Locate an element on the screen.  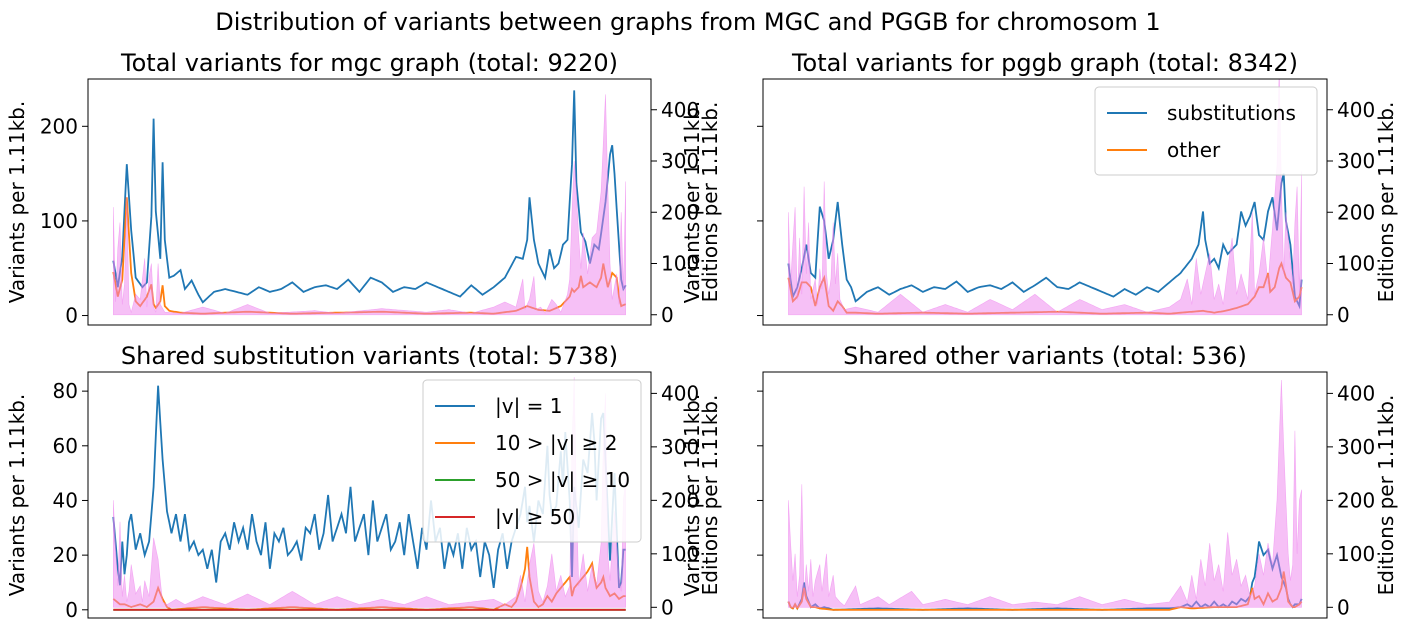
legend: |v| = 1 10 > |v| ≥ 2 50 > |v| ≥ 10 |v| ≥ 50 is located at coordinates (532, 461).